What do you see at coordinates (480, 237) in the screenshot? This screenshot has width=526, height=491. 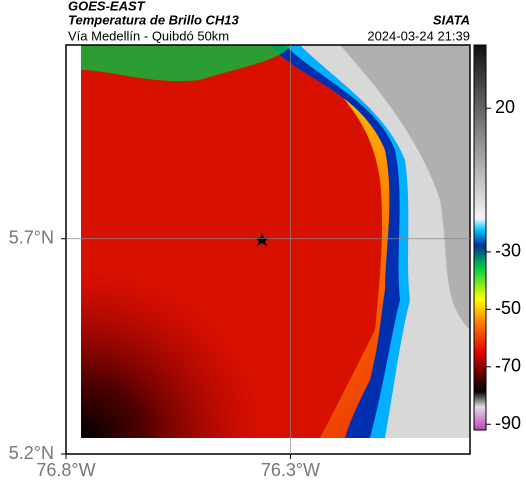 I see `colorbar` at bounding box center [480, 237].